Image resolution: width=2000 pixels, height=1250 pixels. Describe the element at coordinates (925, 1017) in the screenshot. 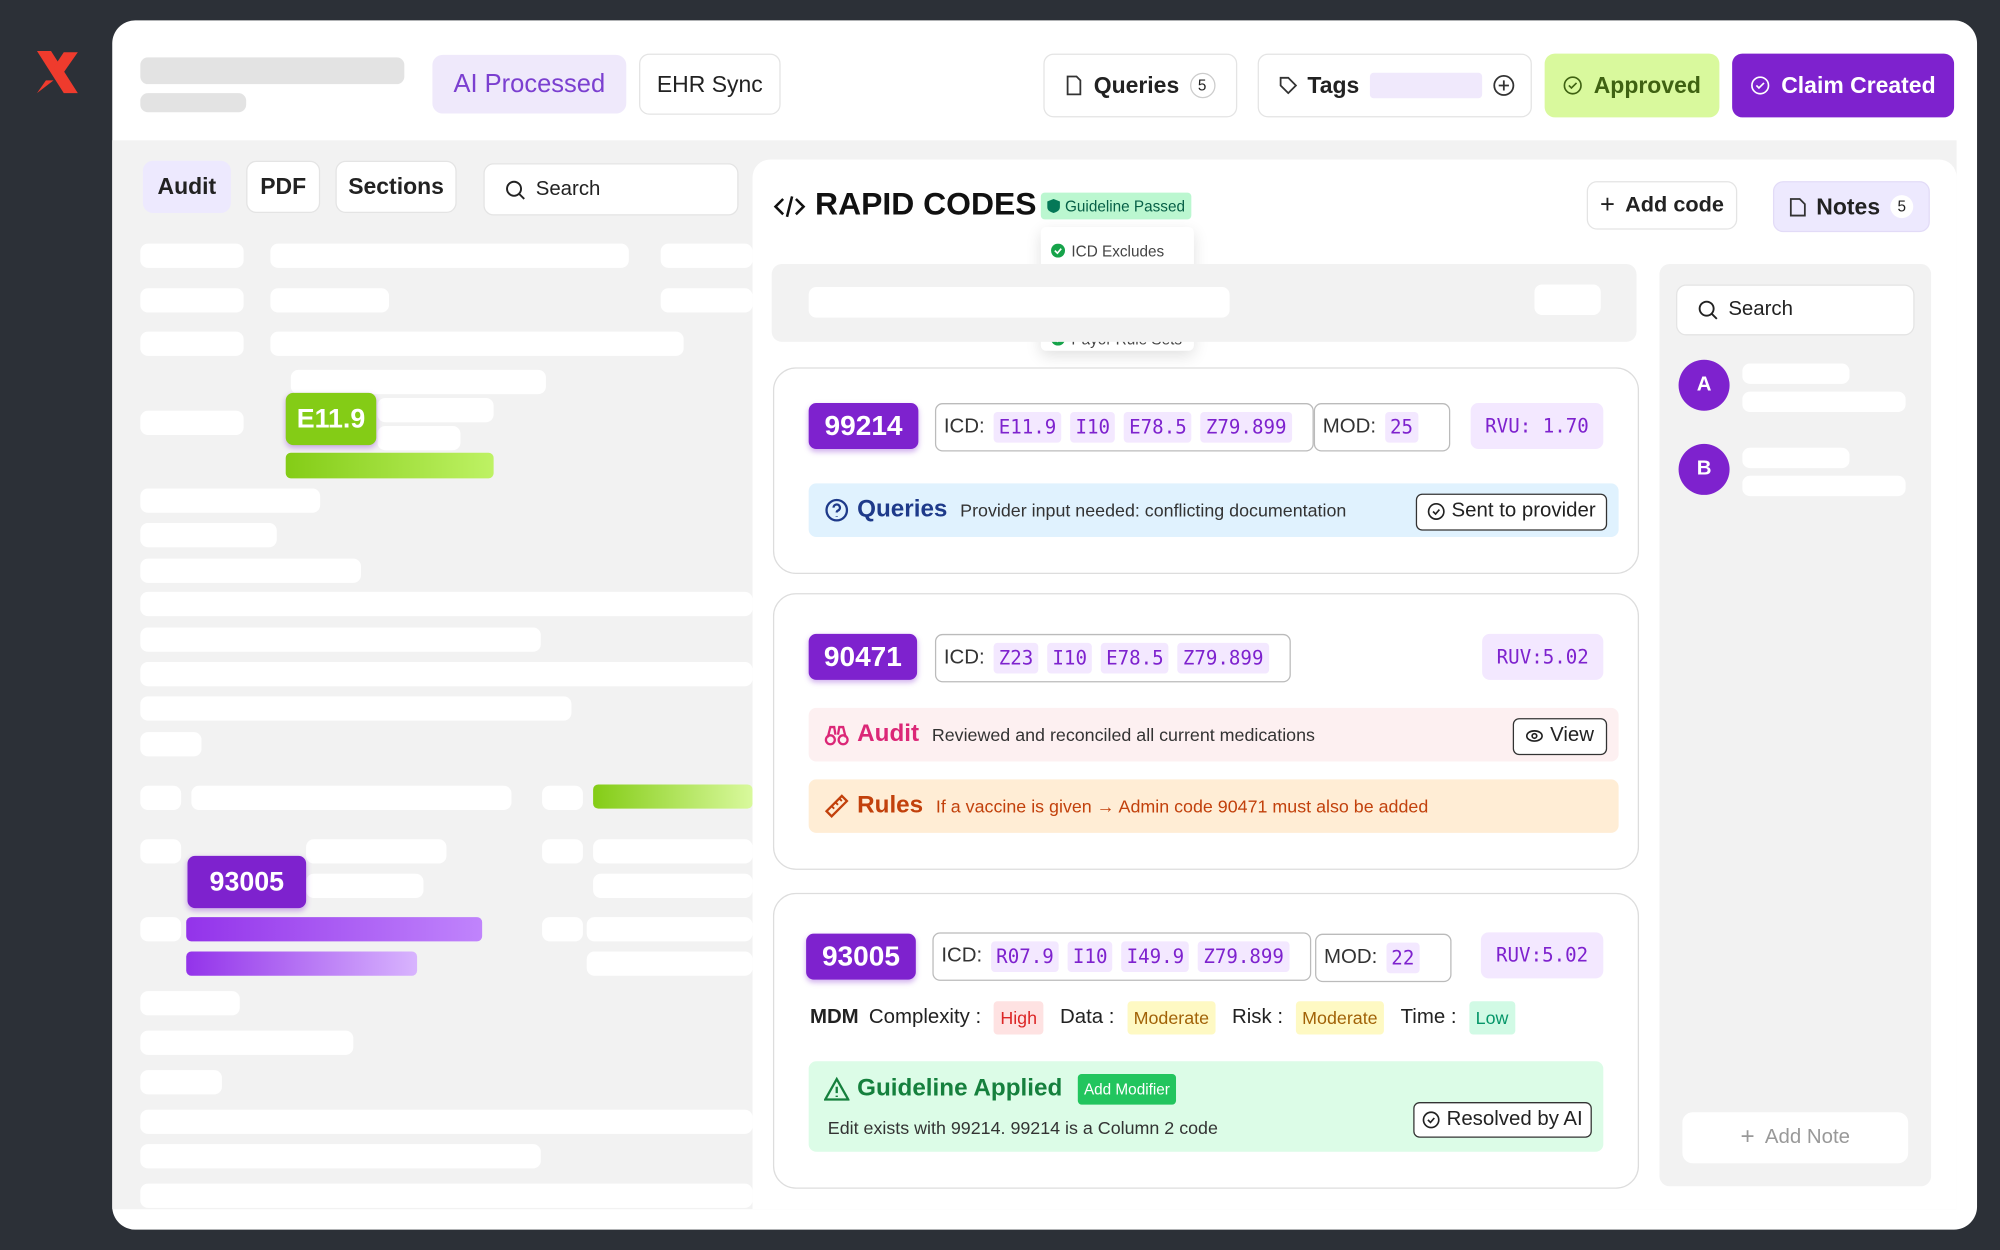

I see `mdm-item-label: Complexity :` at that location.